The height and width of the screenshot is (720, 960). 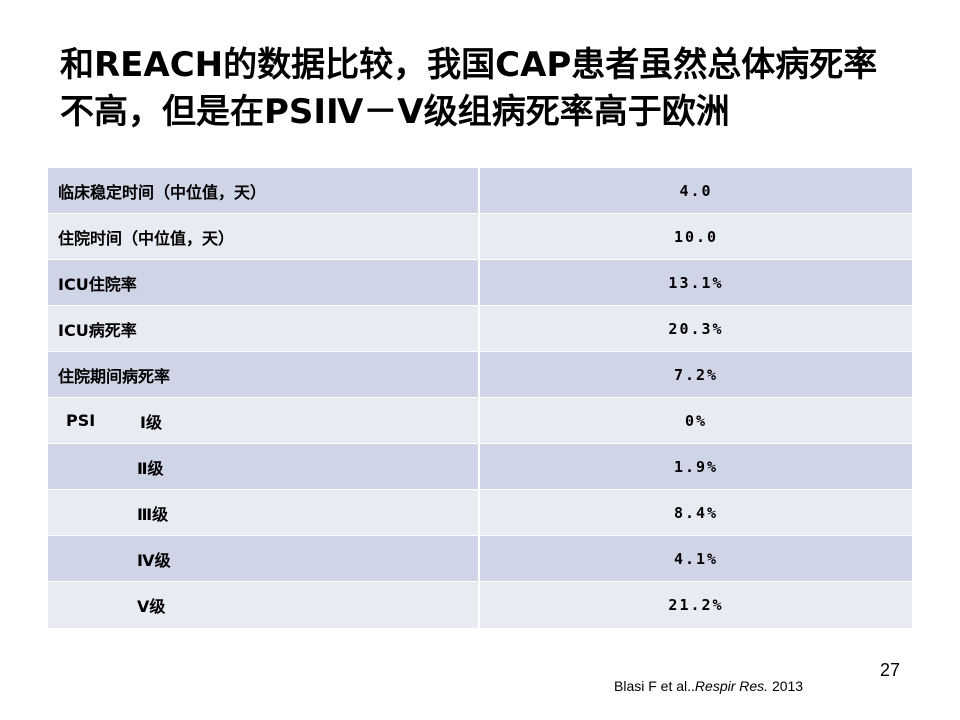 I want to click on row-value: 20.3%, so click(x=696, y=328).